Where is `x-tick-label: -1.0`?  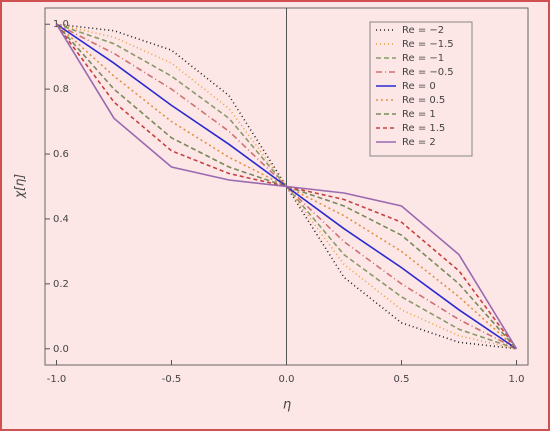
x-tick-label: -1.0 is located at coordinates (57, 379).